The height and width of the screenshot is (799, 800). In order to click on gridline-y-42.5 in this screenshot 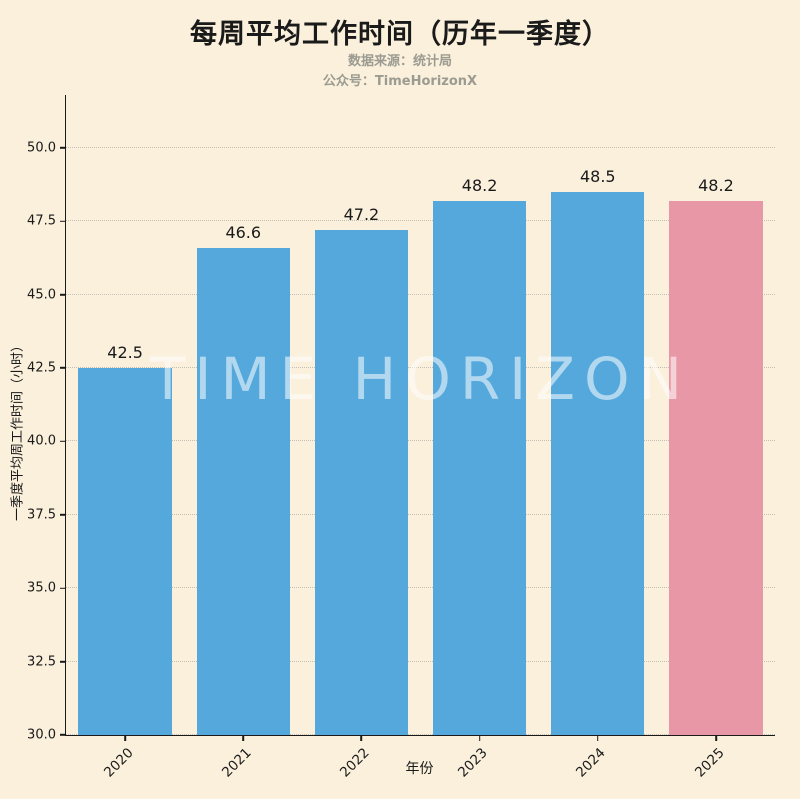, I will do `click(420, 368)`.